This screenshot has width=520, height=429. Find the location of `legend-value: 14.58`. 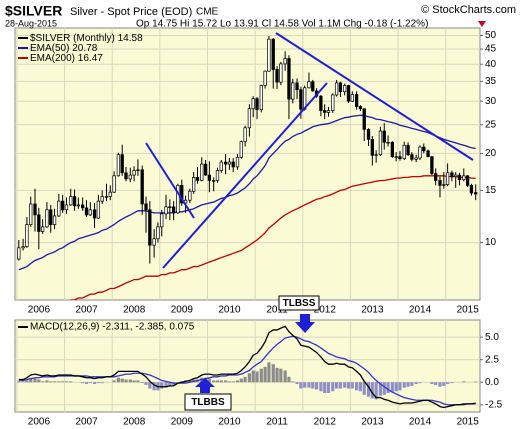

legend-value: 14.58 is located at coordinates (130, 38).